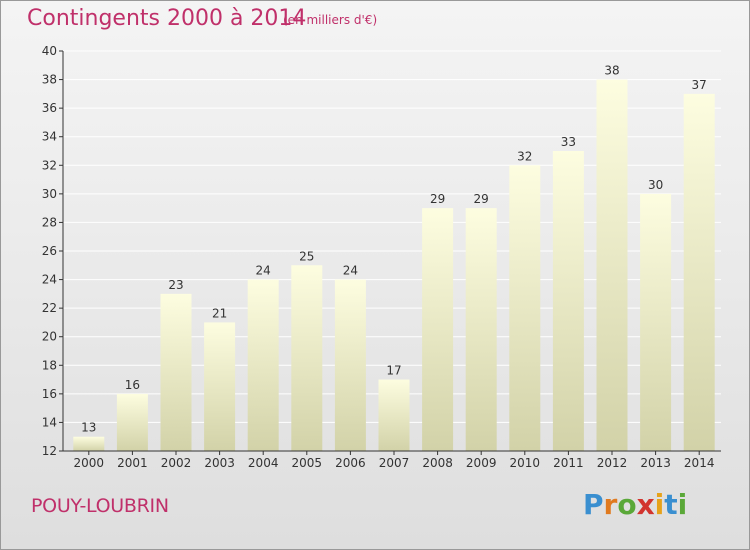 This screenshot has width=750, height=550. Describe the element at coordinates (627, 504) in the screenshot. I see `logo-letter: o` at that location.